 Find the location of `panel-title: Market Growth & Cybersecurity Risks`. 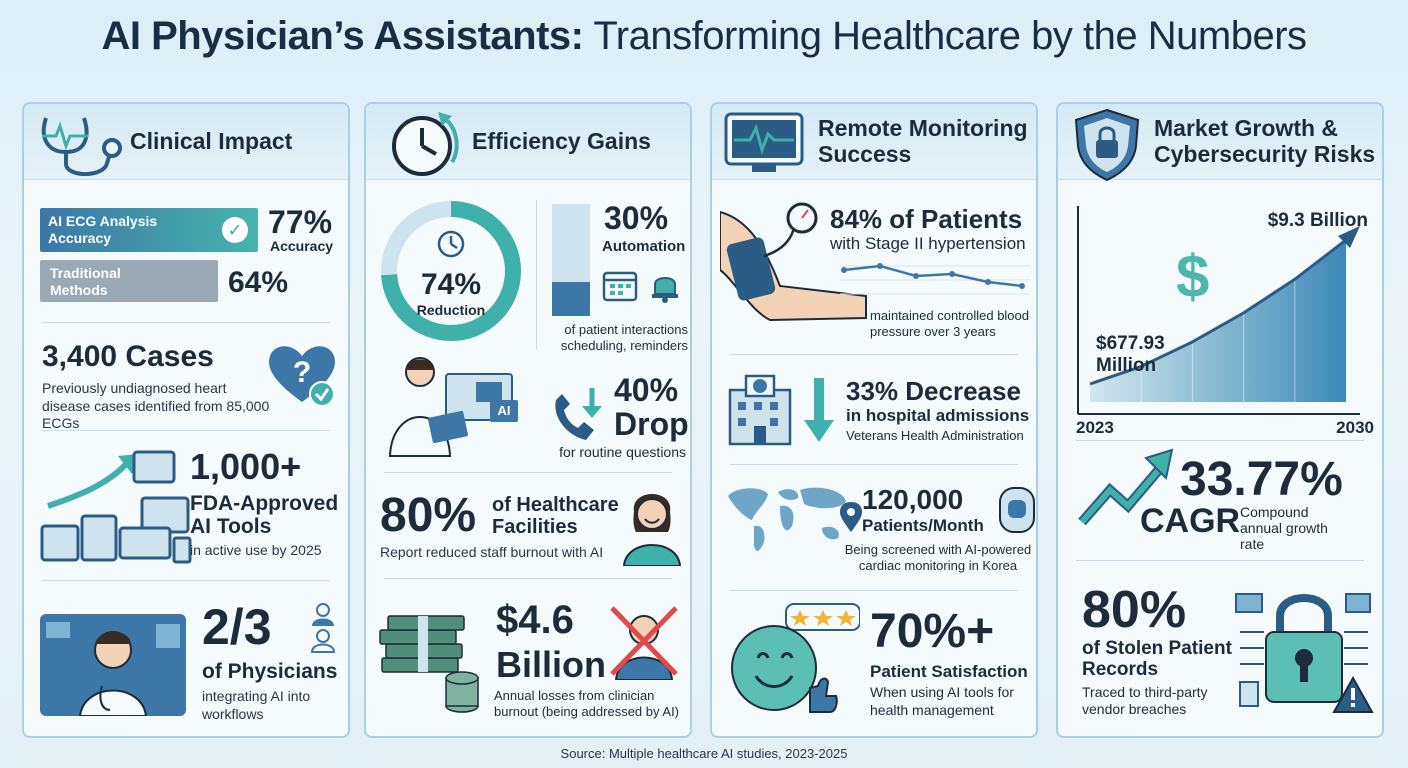

panel-title: Market Growth & Cybersecurity Risks is located at coordinates (1264, 142).